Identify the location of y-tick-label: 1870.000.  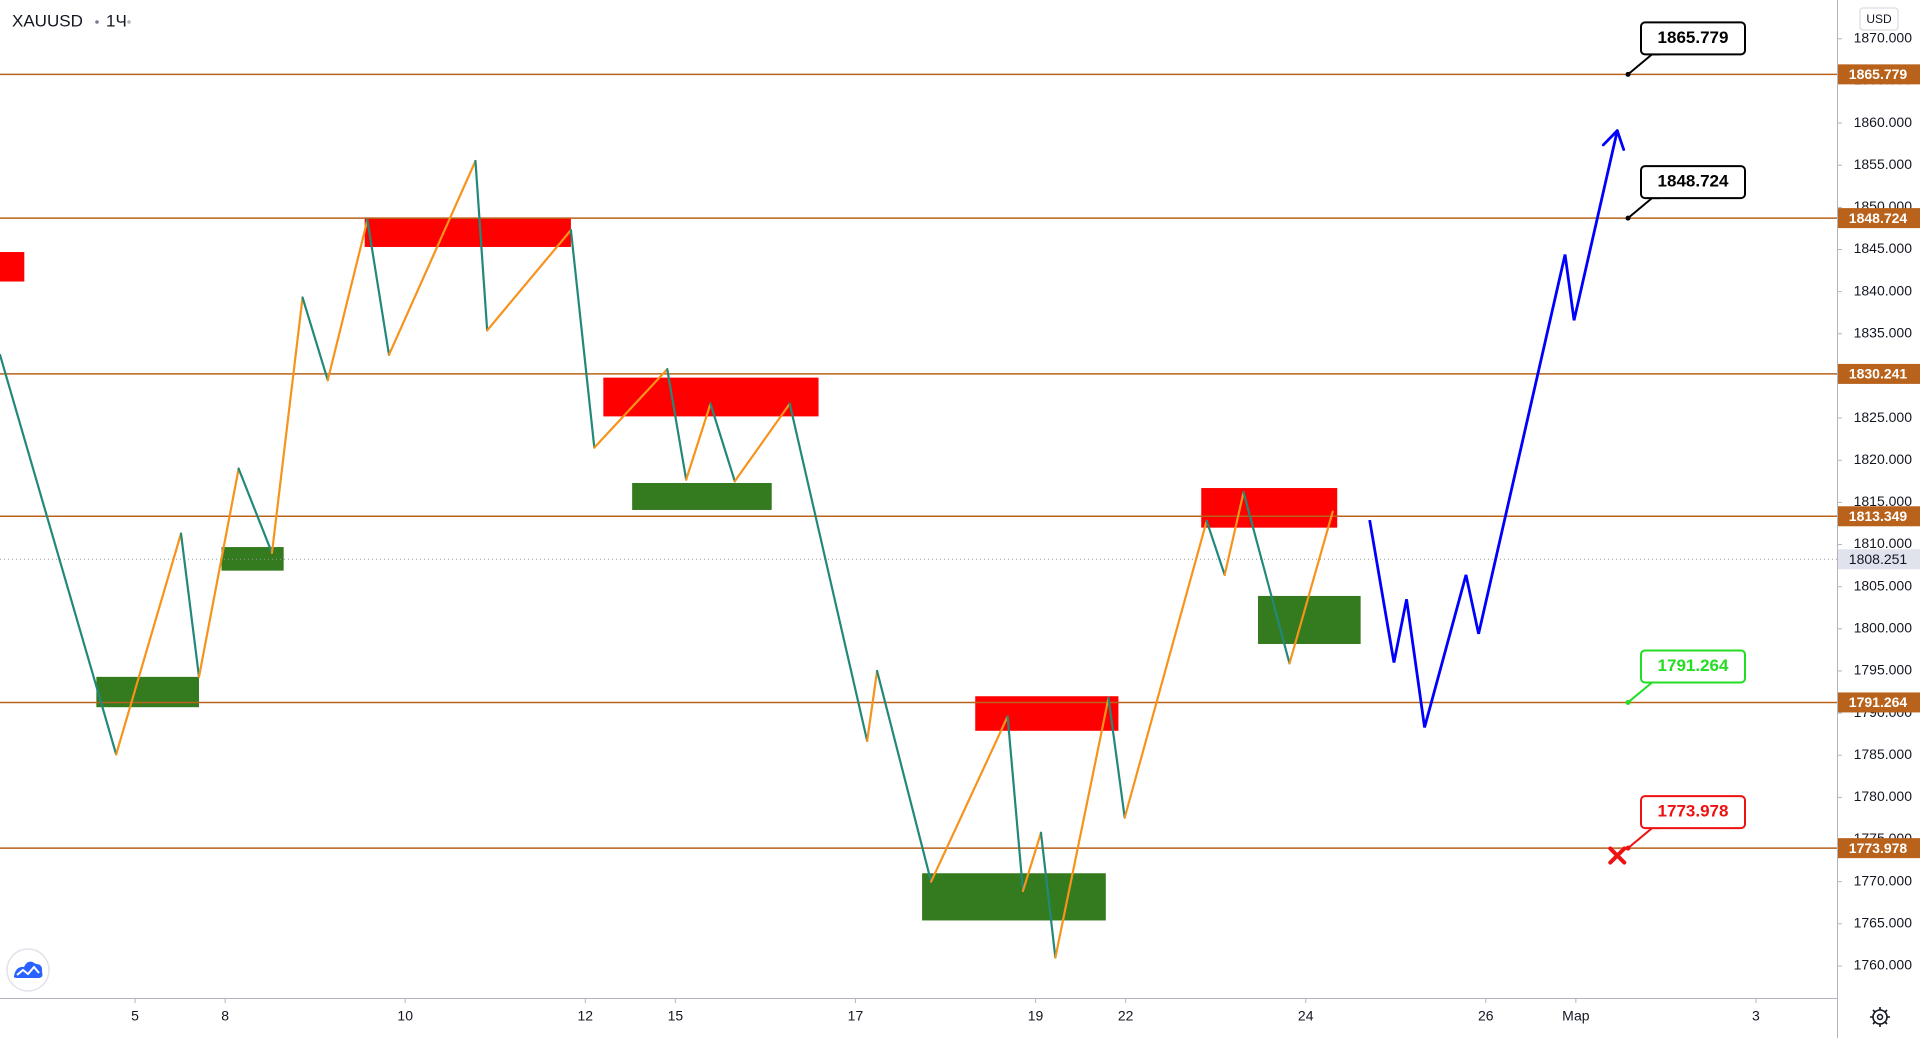
(1883, 37).